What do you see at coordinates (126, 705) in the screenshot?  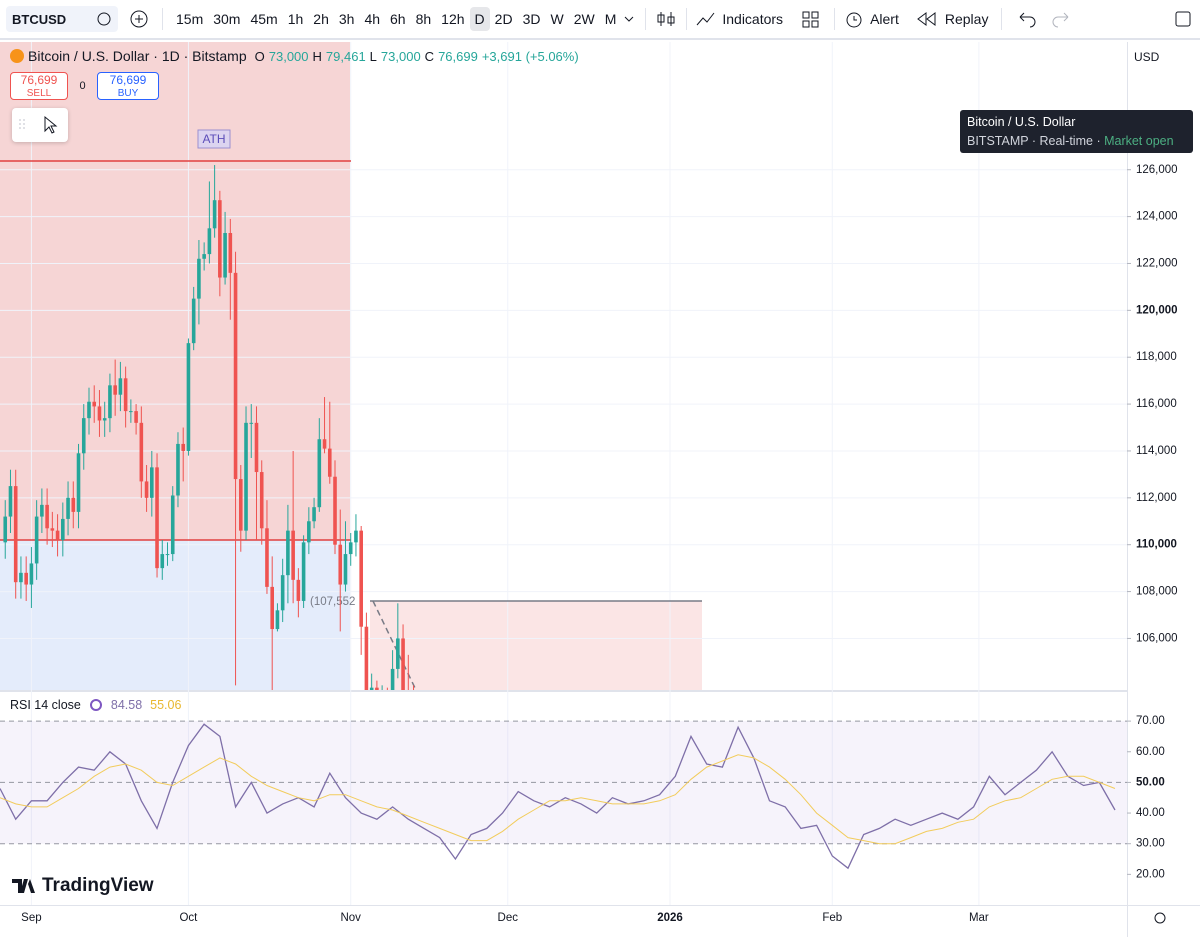 I see `rsi-value: 84.58` at bounding box center [126, 705].